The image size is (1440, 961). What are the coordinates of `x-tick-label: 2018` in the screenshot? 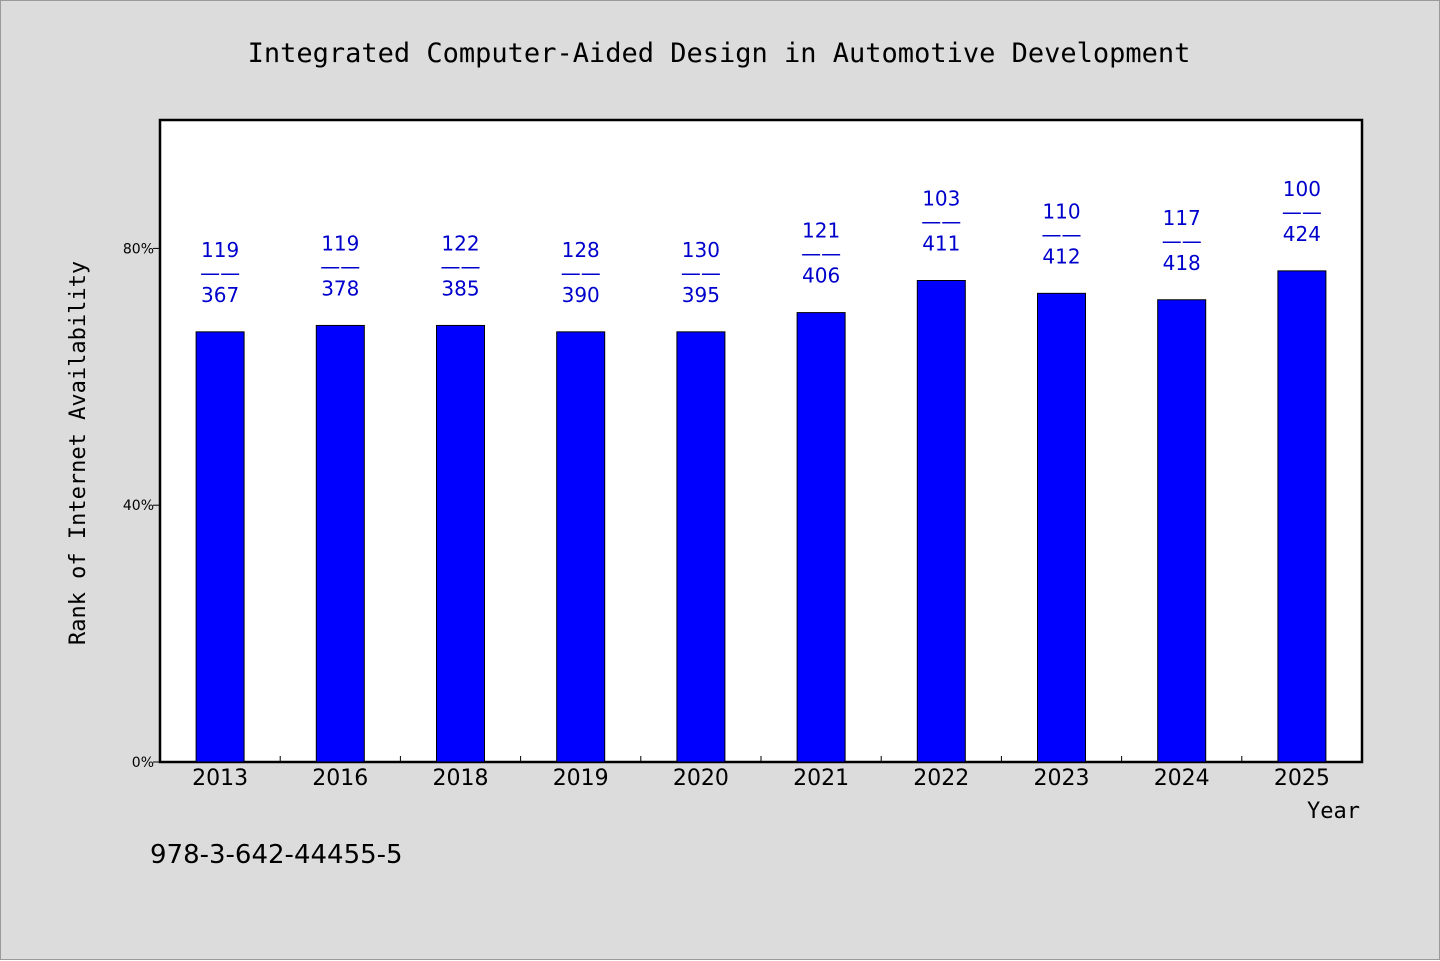 It's located at (461, 778).